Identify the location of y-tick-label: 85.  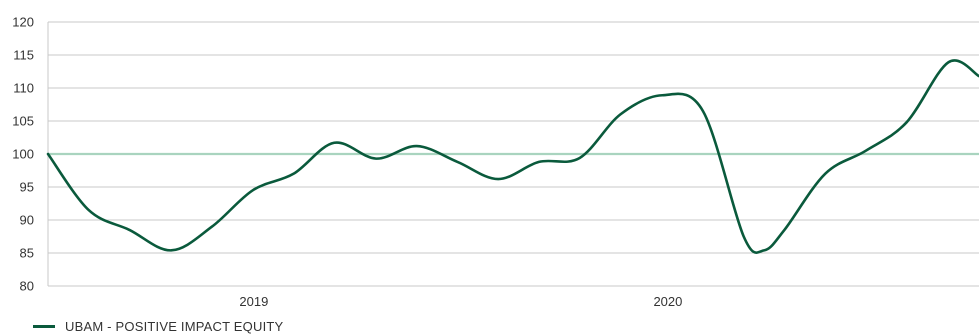
(27, 253).